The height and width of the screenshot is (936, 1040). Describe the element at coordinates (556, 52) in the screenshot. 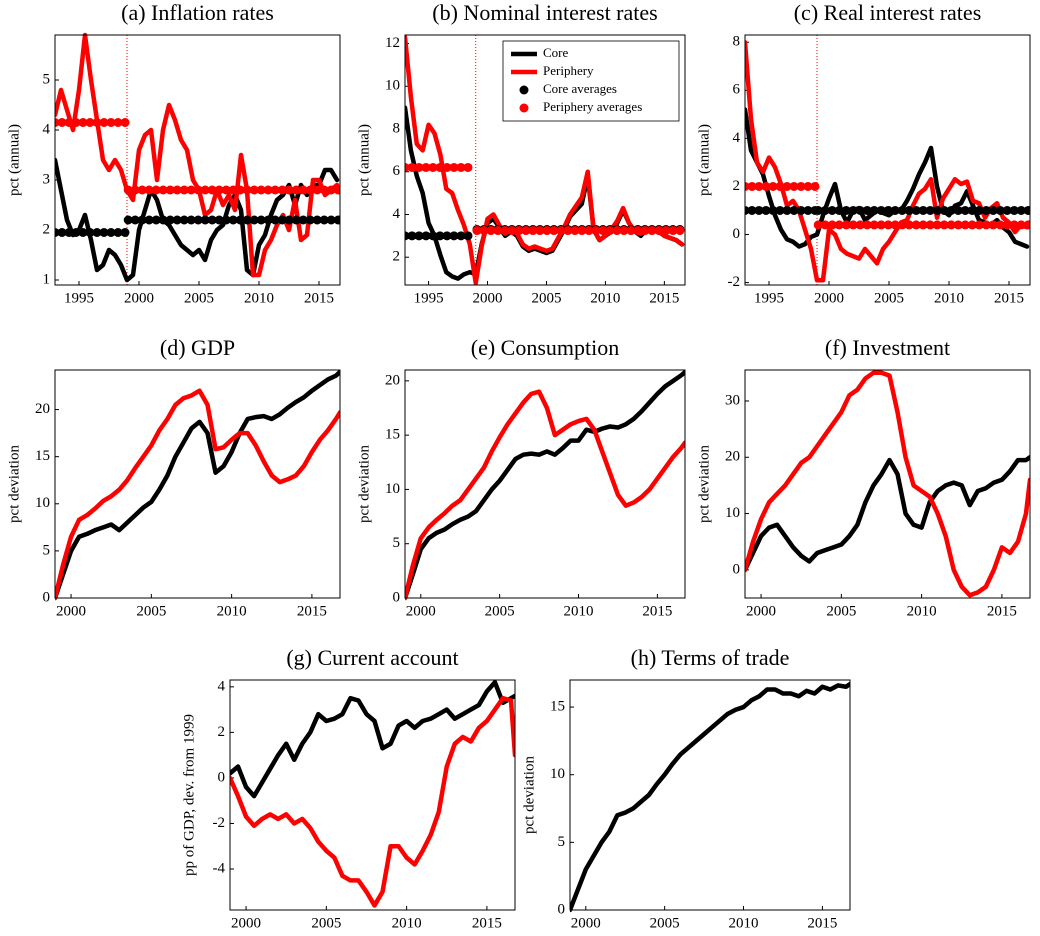

I see `legend-label: Core` at that location.